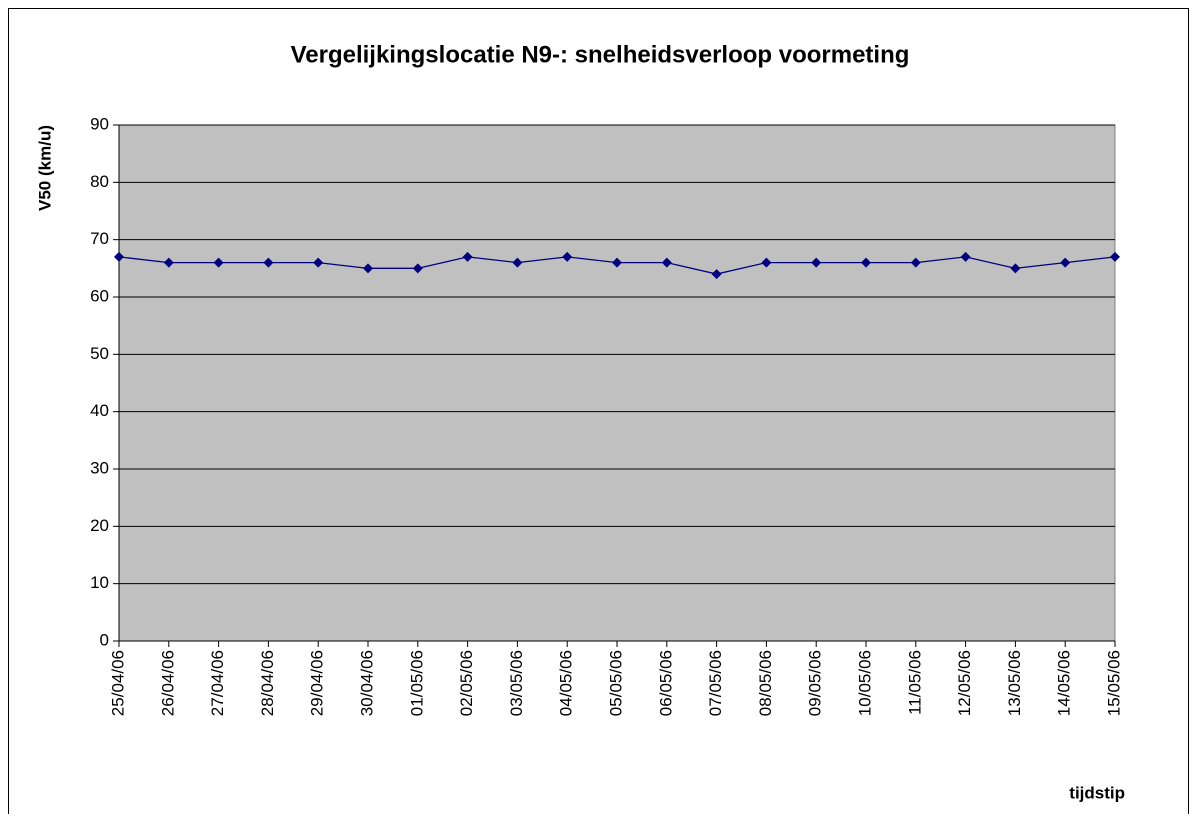  I want to click on y-tick-label: 30, so click(99, 467).